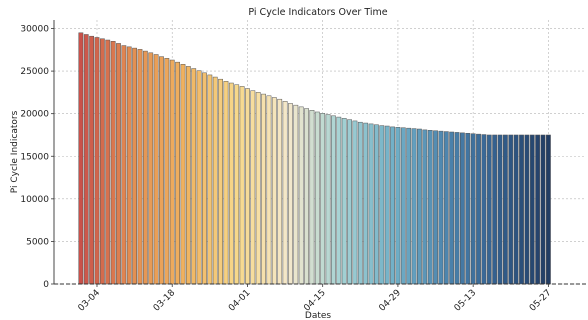 Image resolution: width=588 pixels, height=320 pixels. Describe the element at coordinates (390, 301) in the screenshot. I see `x-tick-label: 04-29` at that location.